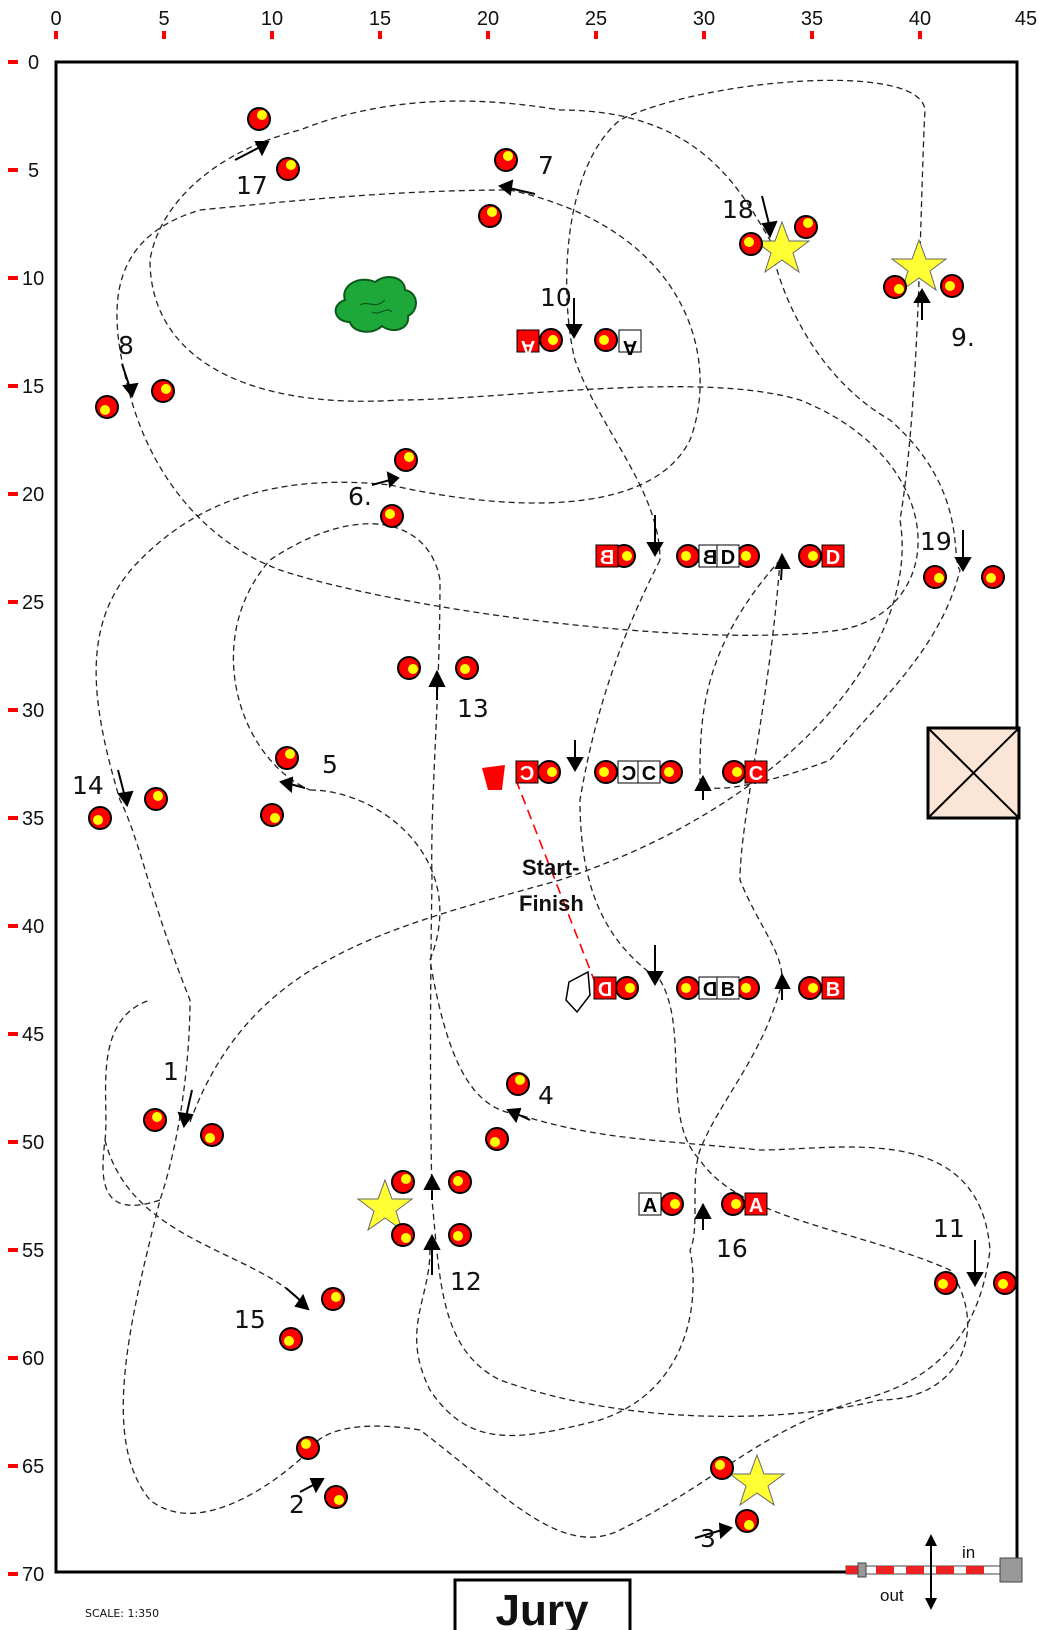  I want to click on start-flag, so click(493, 777).